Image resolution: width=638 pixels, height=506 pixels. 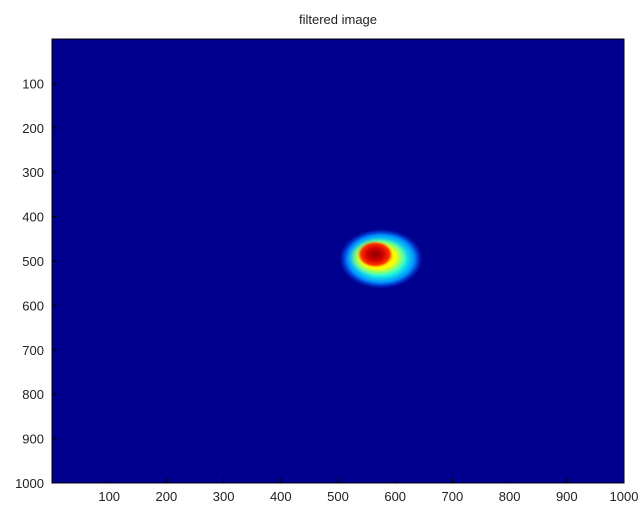 I want to click on y-axis: 100 200 300 400 500 600 700 800 900 1000, so click(x=36, y=283).